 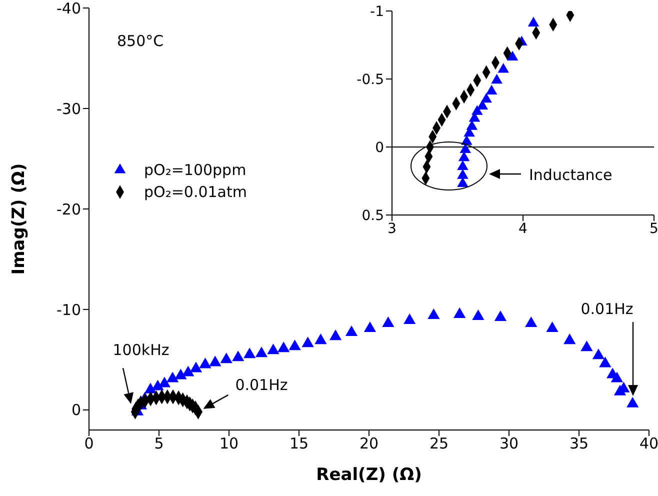 What do you see at coordinates (140, 41) in the screenshot?
I see `annotation: 850°C` at bounding box center [140, 41].